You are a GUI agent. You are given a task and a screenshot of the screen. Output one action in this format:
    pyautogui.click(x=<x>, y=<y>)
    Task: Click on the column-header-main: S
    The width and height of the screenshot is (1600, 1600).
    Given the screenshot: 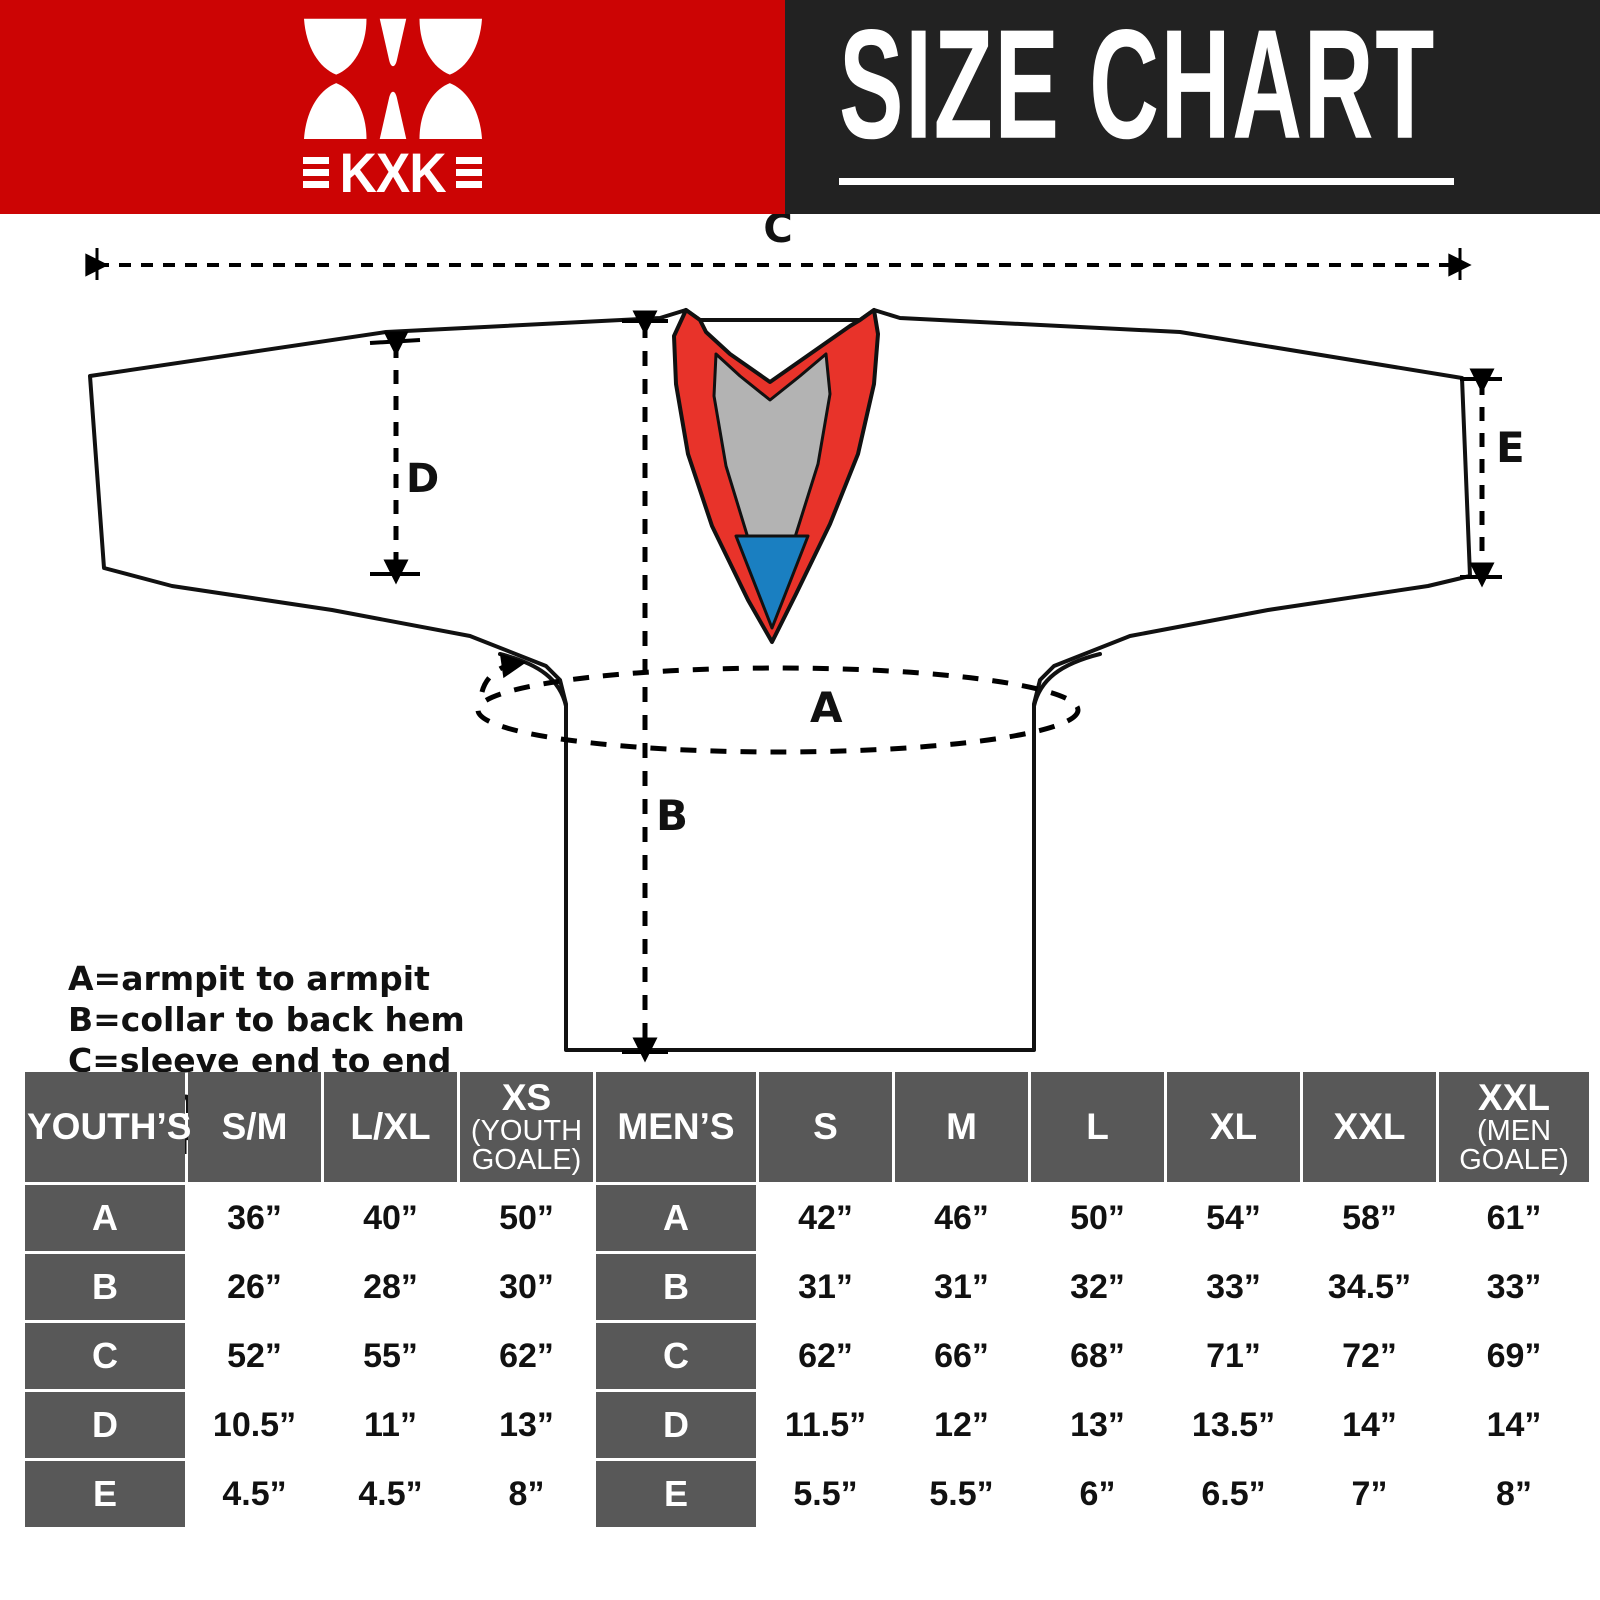 What is the action you would take?
    pyautogui.click(x=825, y=1127)
    